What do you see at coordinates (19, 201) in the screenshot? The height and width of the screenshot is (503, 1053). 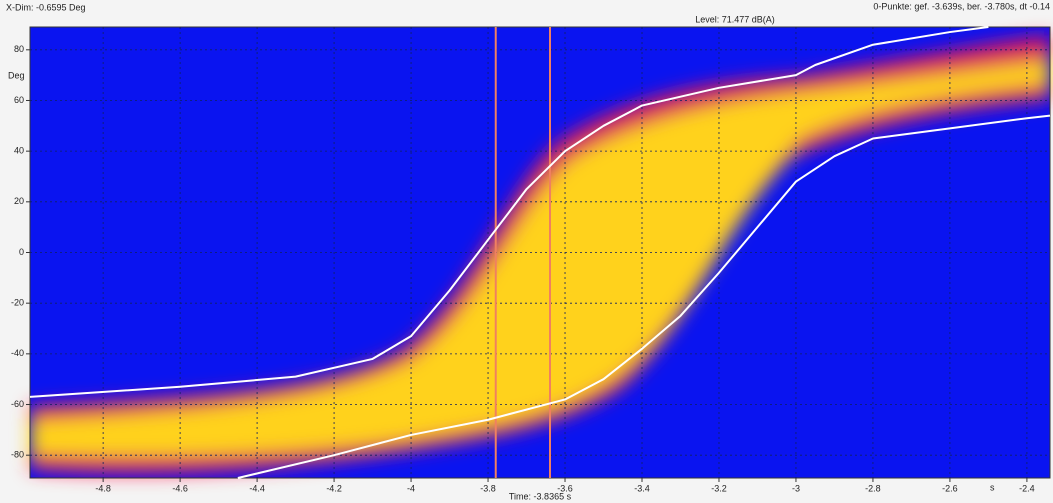 I see `y-tick-label: 20` at bounding box center [19, 201].